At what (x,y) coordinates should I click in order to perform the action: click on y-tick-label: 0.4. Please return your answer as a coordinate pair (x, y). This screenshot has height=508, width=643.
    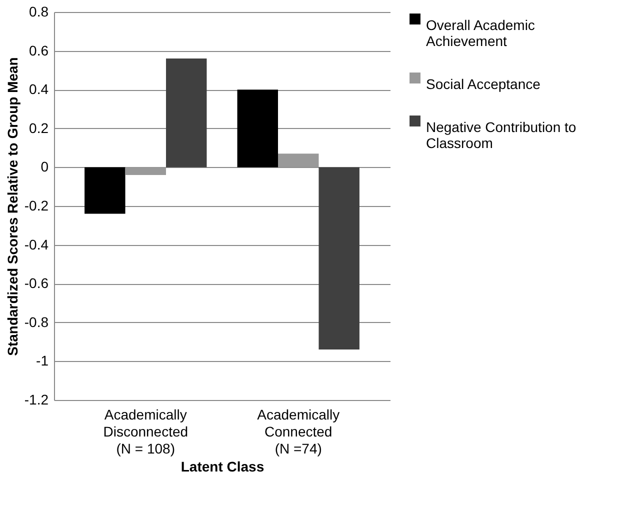
    Looking at the image, I should click on (39, 89).